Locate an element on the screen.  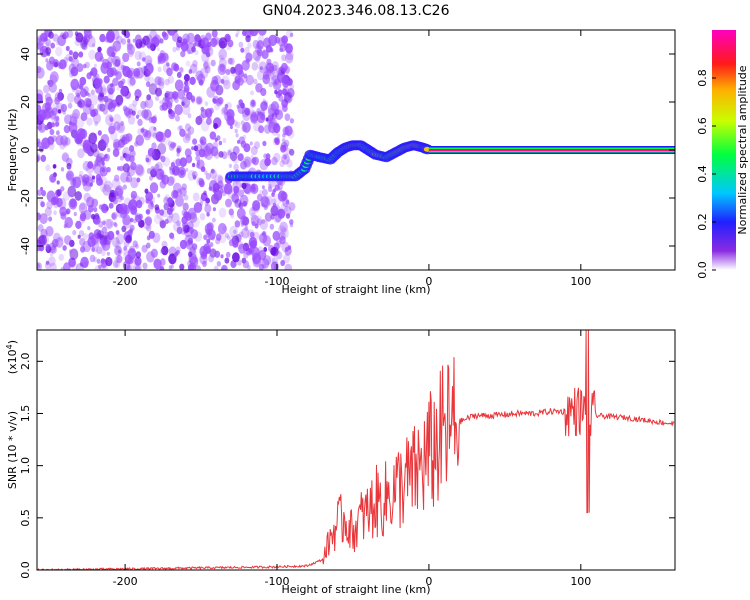
top-x-axis-label: Height of straight line (km) is located at coordinates (355, 289).